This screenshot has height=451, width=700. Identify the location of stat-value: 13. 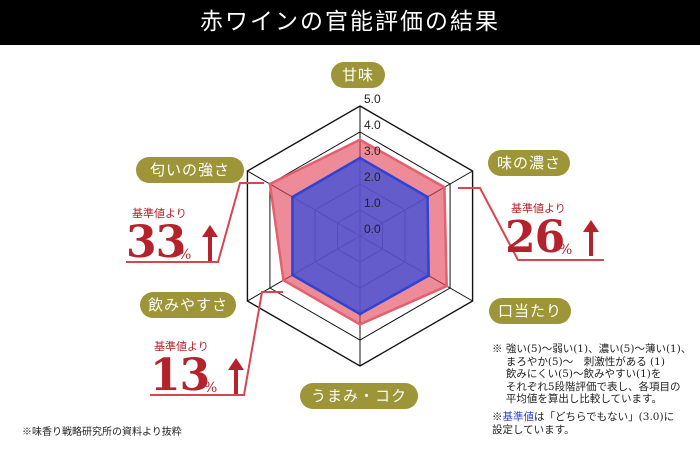
(180, 375).